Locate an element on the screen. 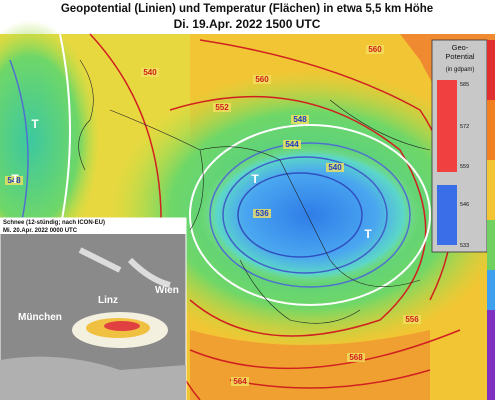 The width and height of the screenshot is (495, 405). legend-tick: 559 is located at coordinates (464, 167).